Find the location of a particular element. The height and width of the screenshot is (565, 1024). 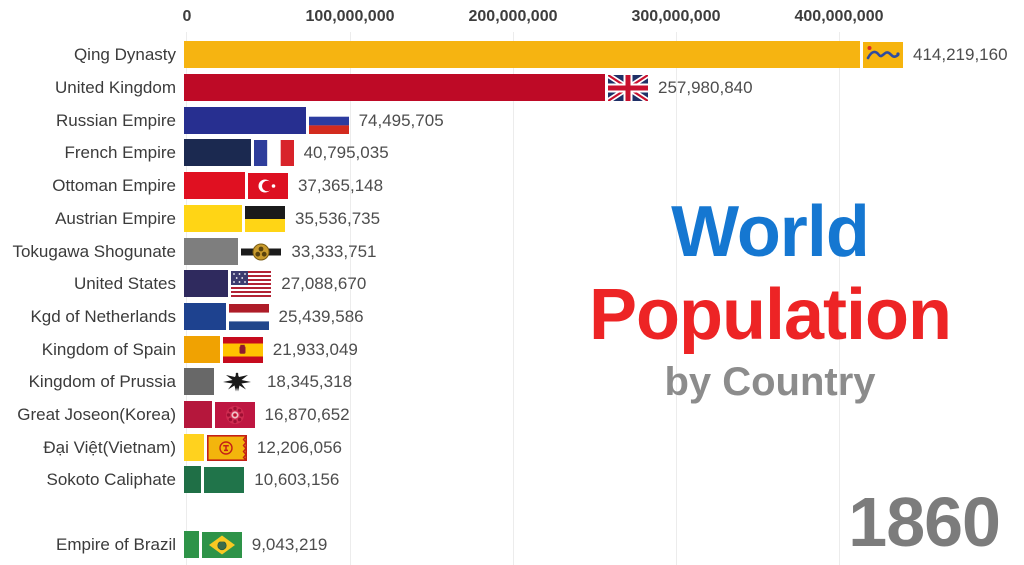

axis-tick-0: 0 is located at coordinates (187, 16).